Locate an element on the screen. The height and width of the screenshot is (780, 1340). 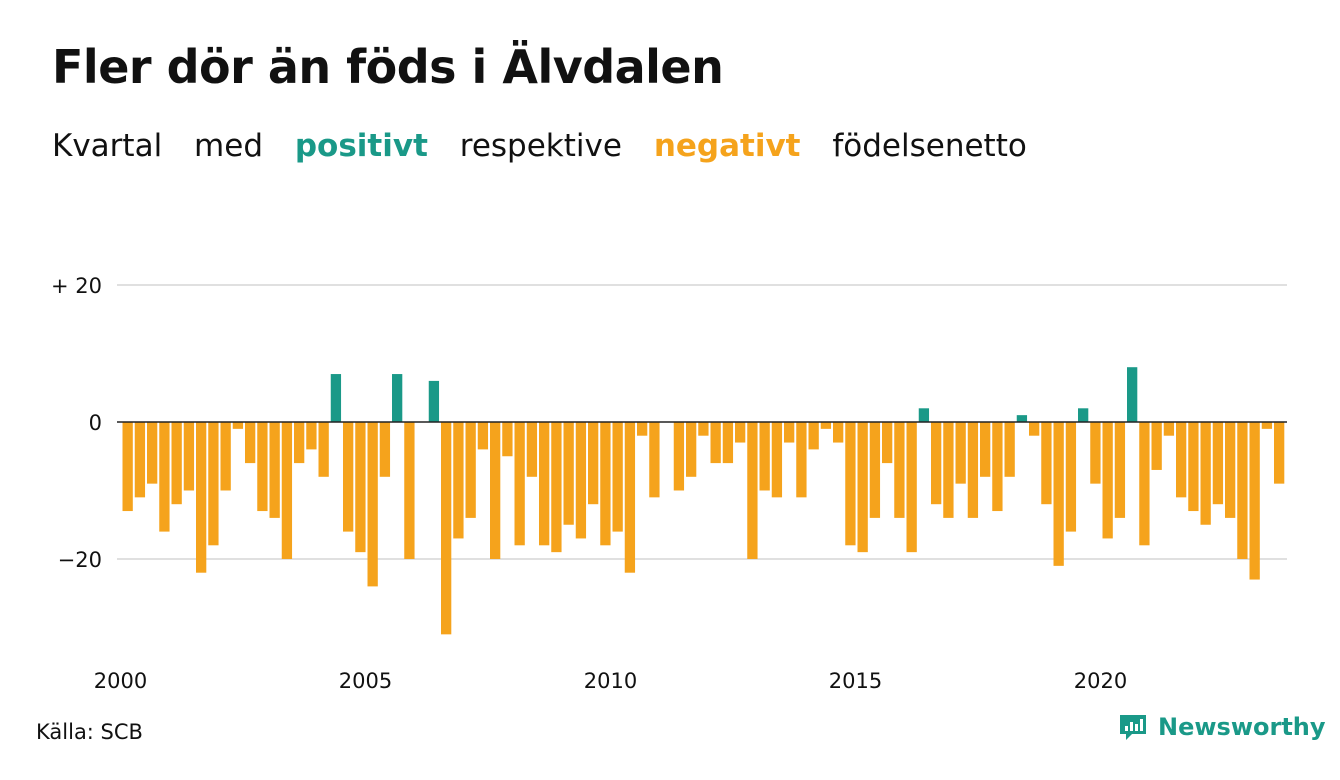
x-tick-label: 2020 is located at coordinates (1100, 681).